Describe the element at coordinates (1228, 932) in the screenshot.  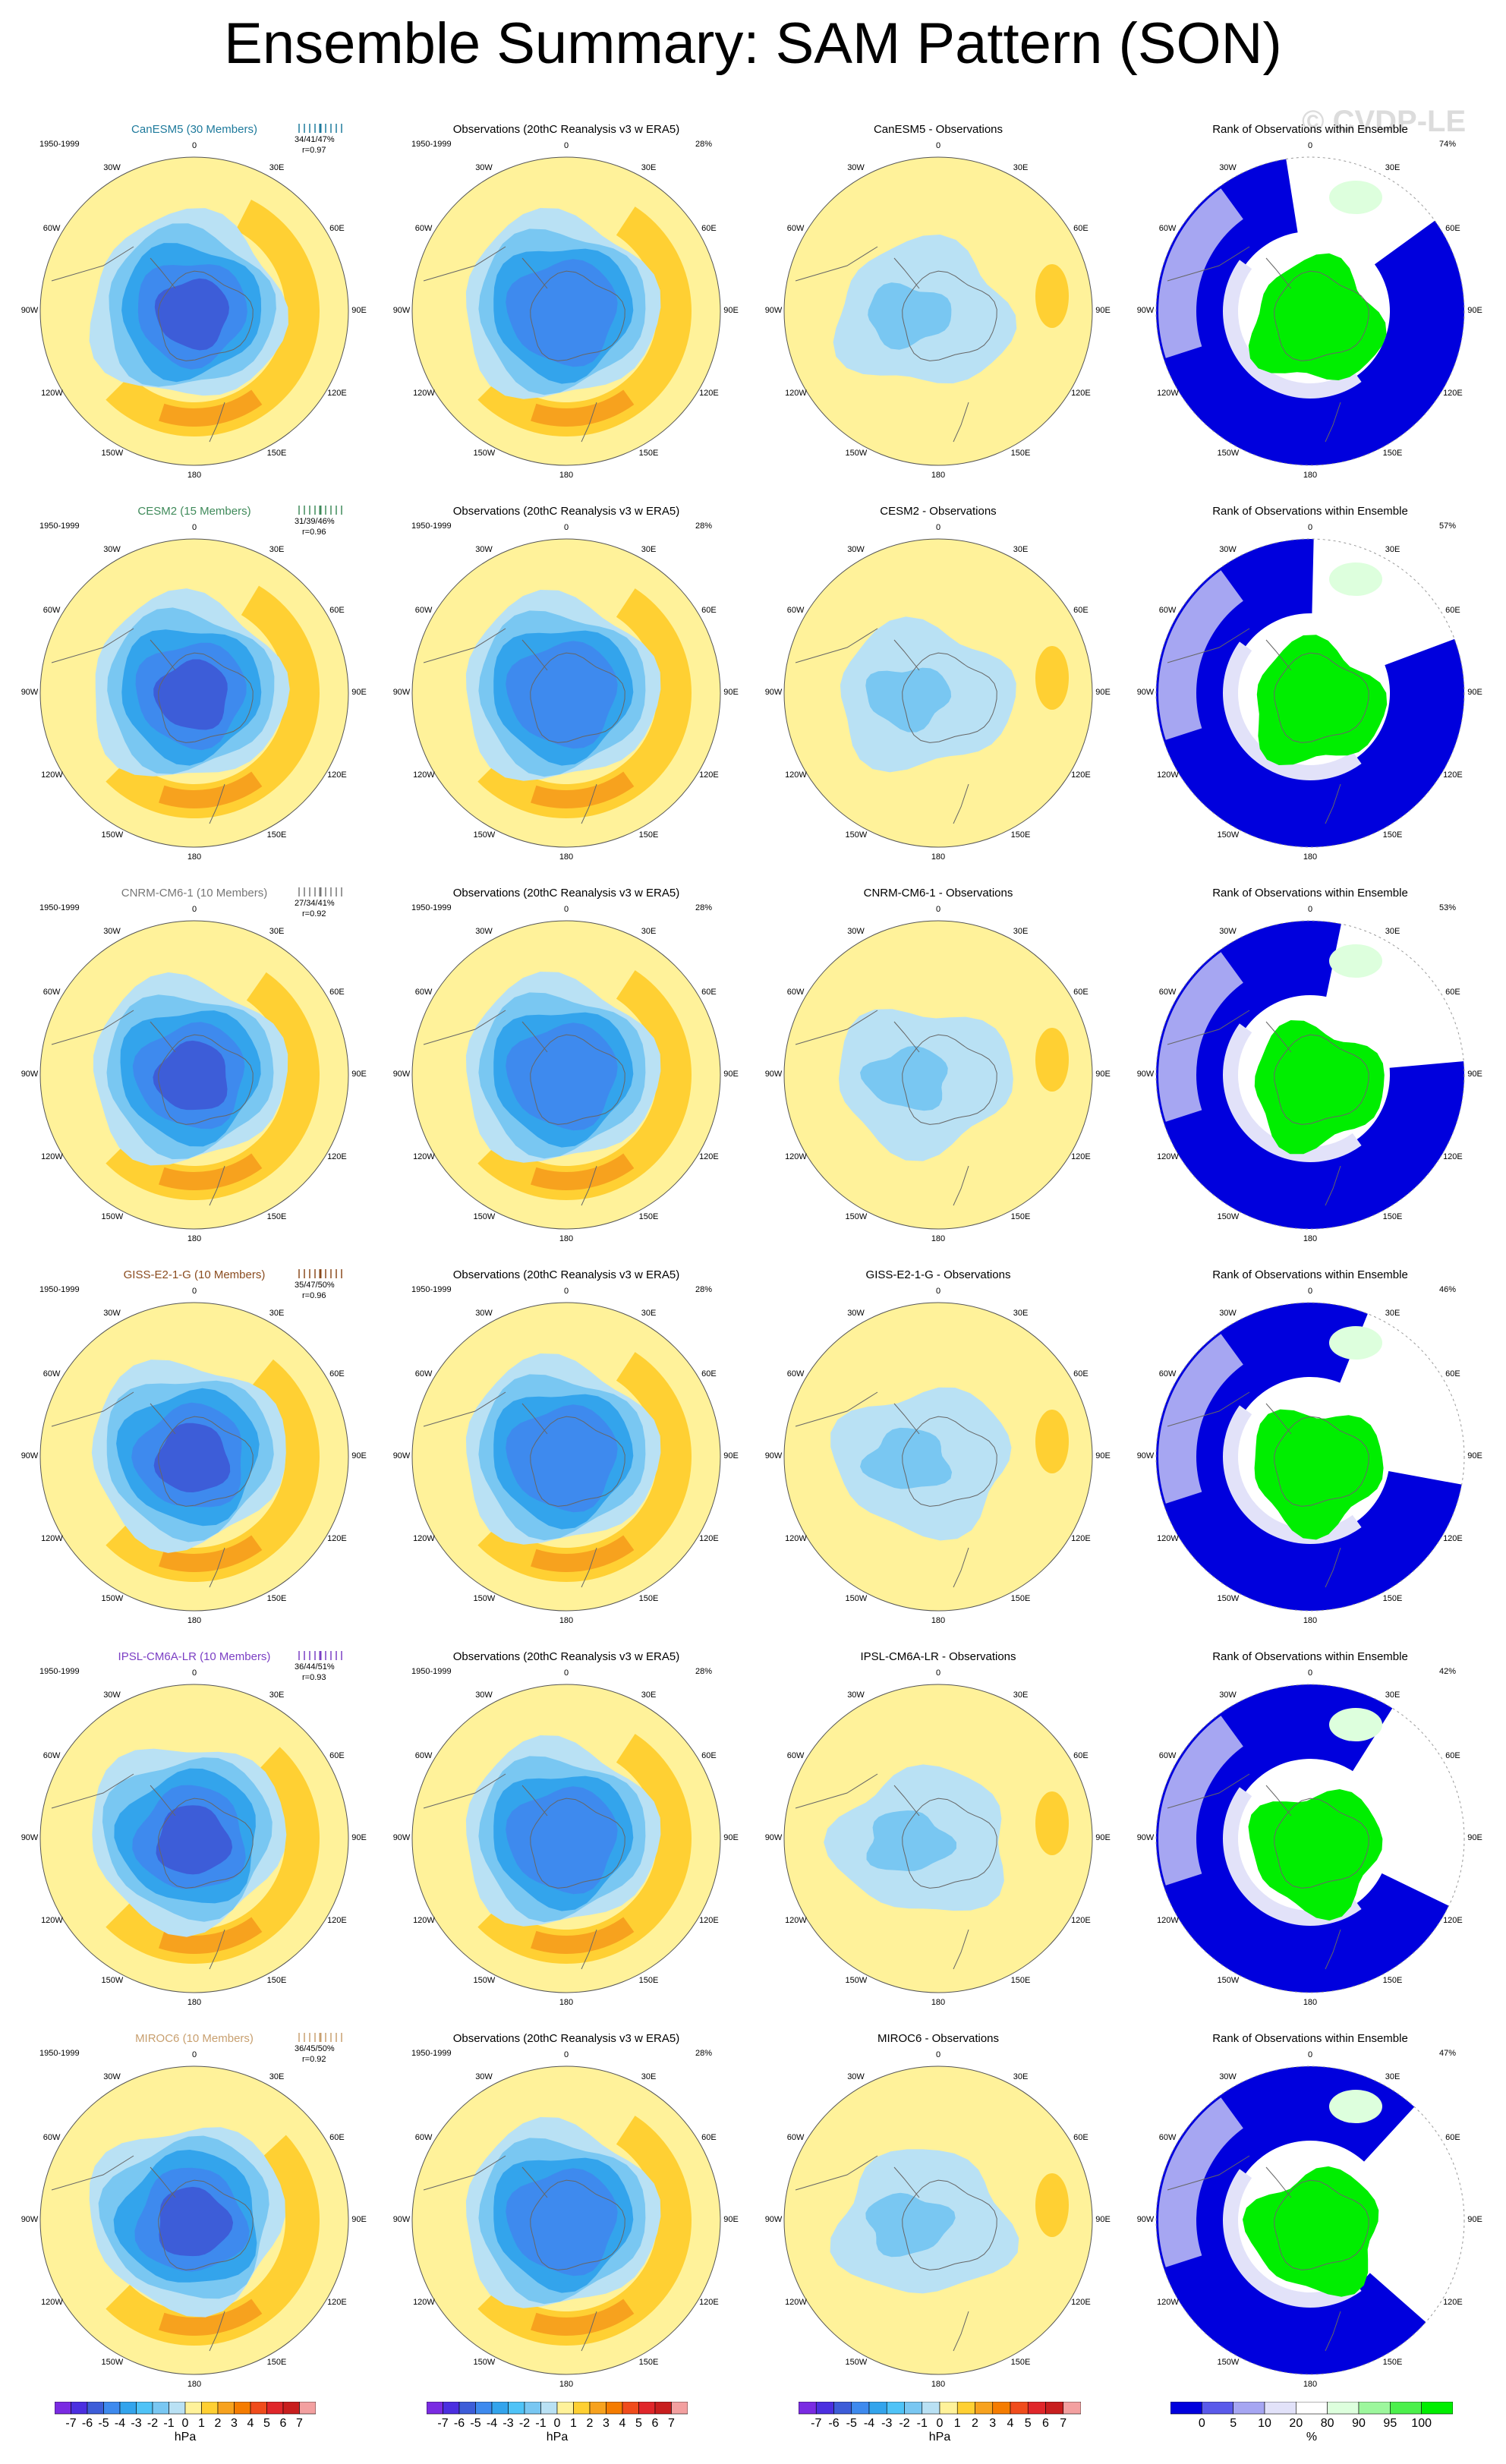
I see `r2-c3-lon-label: 30W` at that location.